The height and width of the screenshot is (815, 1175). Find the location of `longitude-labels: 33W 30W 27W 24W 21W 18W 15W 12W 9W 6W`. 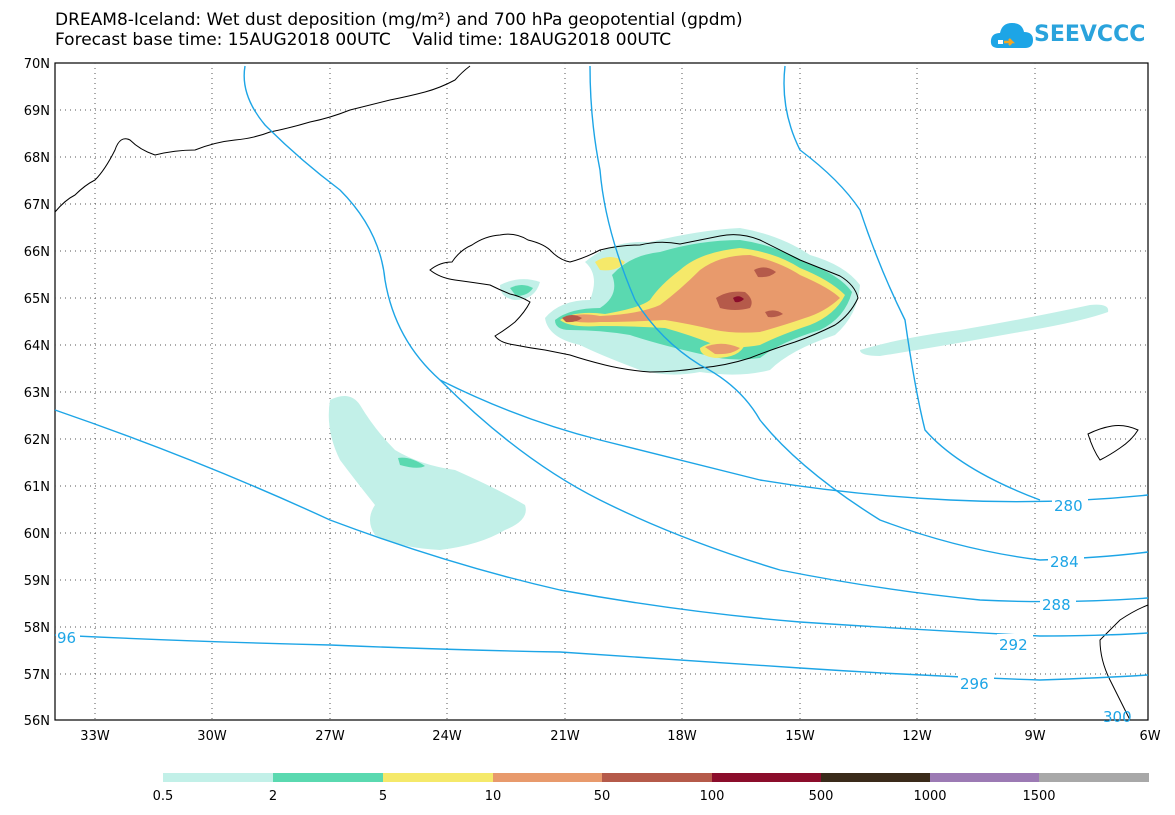

longitude-labels: 33W 30W 27W 24W 21W 18W 15W 12W 9W 6W is located at coordinates (620, 736).